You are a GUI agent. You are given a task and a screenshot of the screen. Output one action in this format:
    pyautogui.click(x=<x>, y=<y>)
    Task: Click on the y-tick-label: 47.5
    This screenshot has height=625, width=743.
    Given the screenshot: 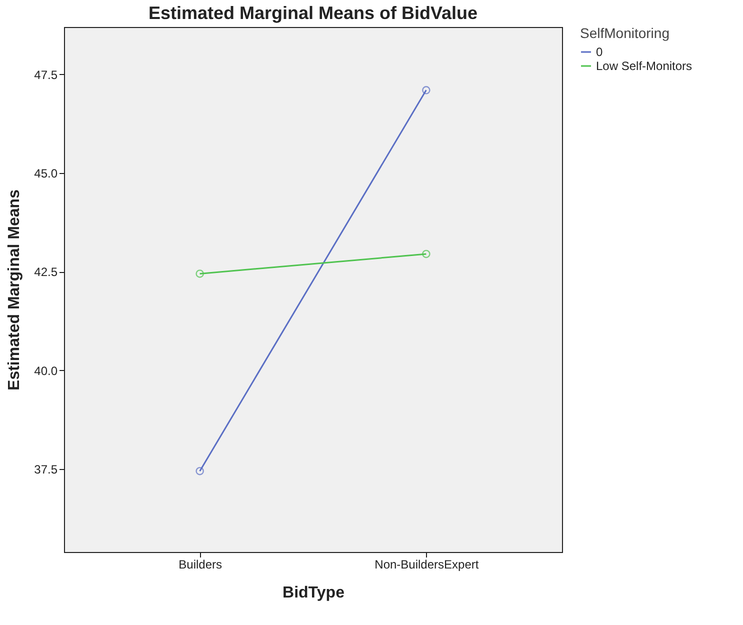 What is the action you would take?
    pyautogui.click(x=46, y=75)
    